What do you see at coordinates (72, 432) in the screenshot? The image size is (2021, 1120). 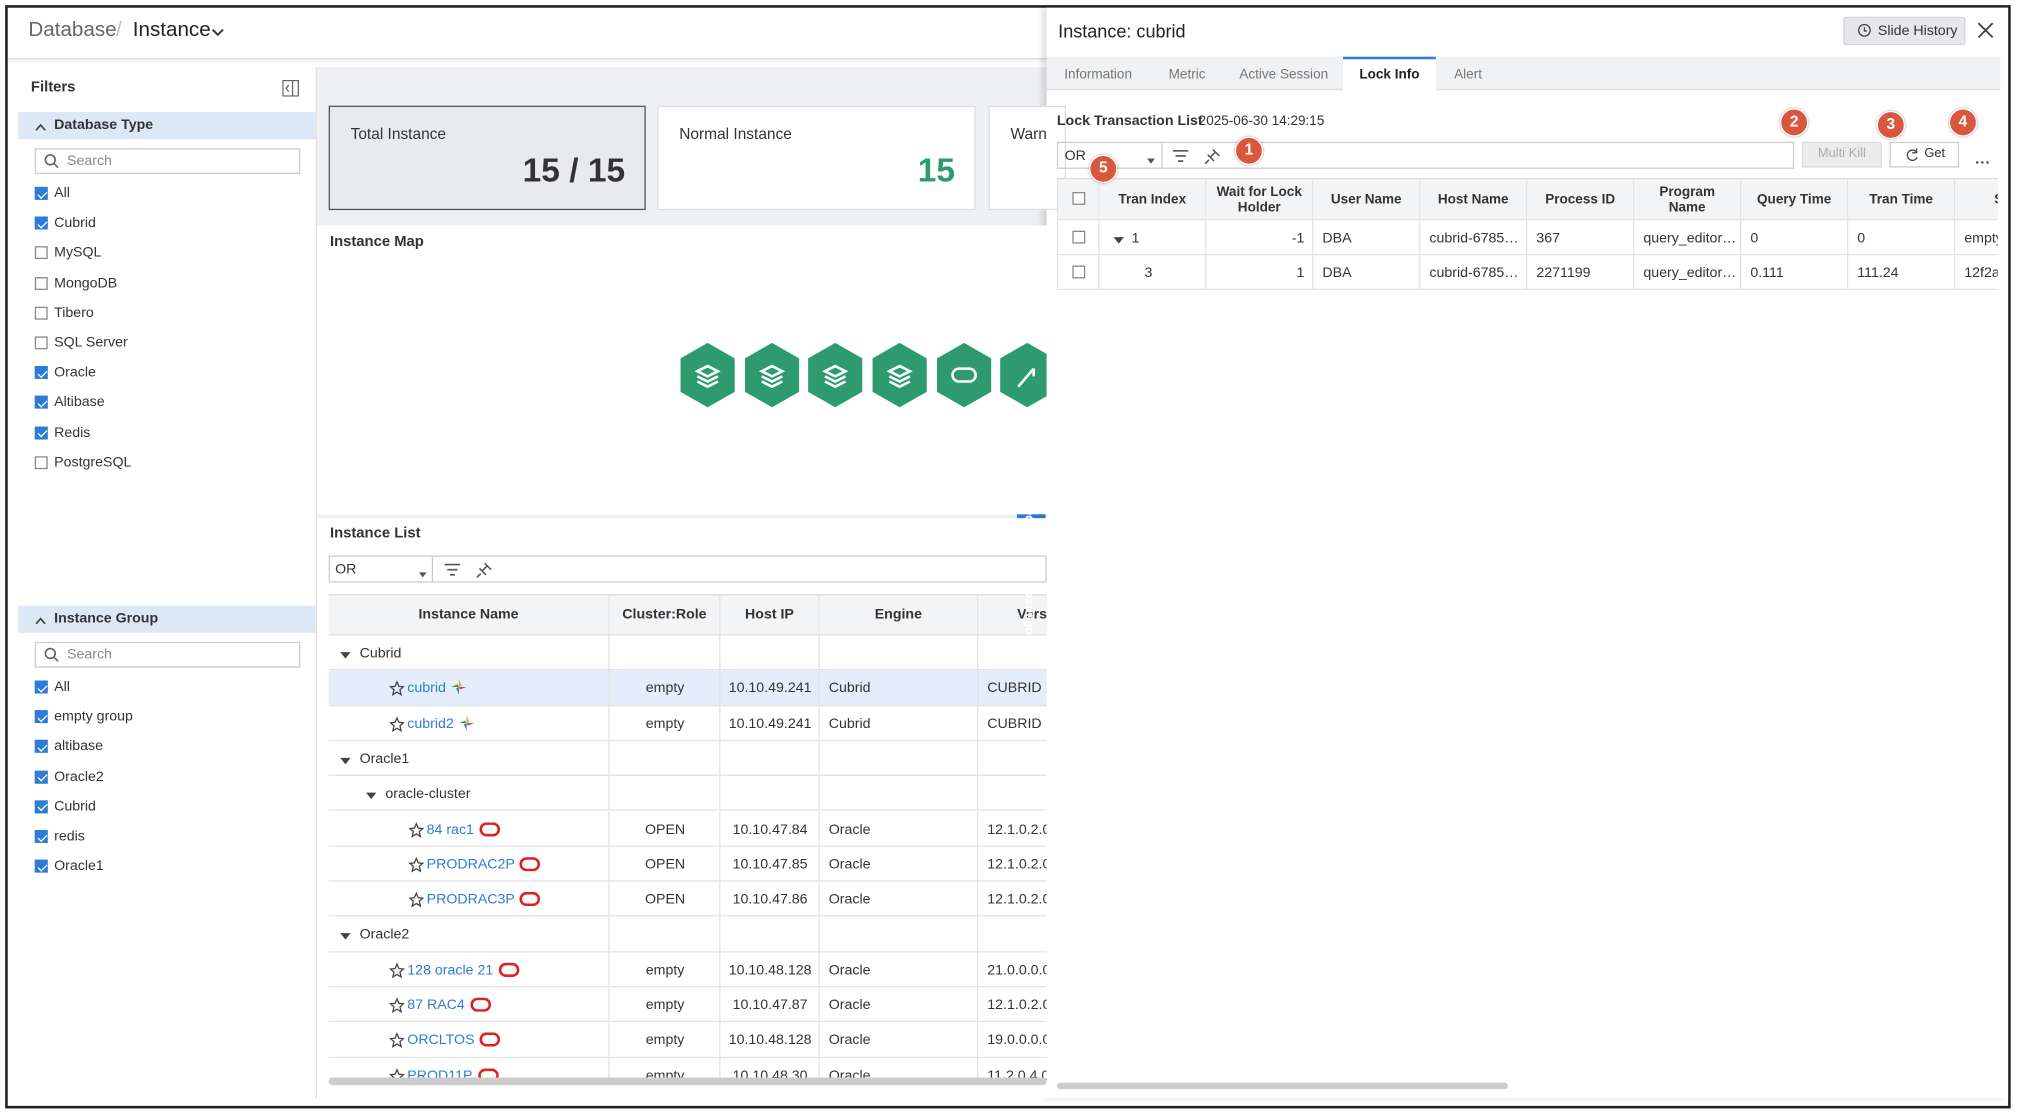 I see `filter-label: Redis` at bounding box center [72, 432].